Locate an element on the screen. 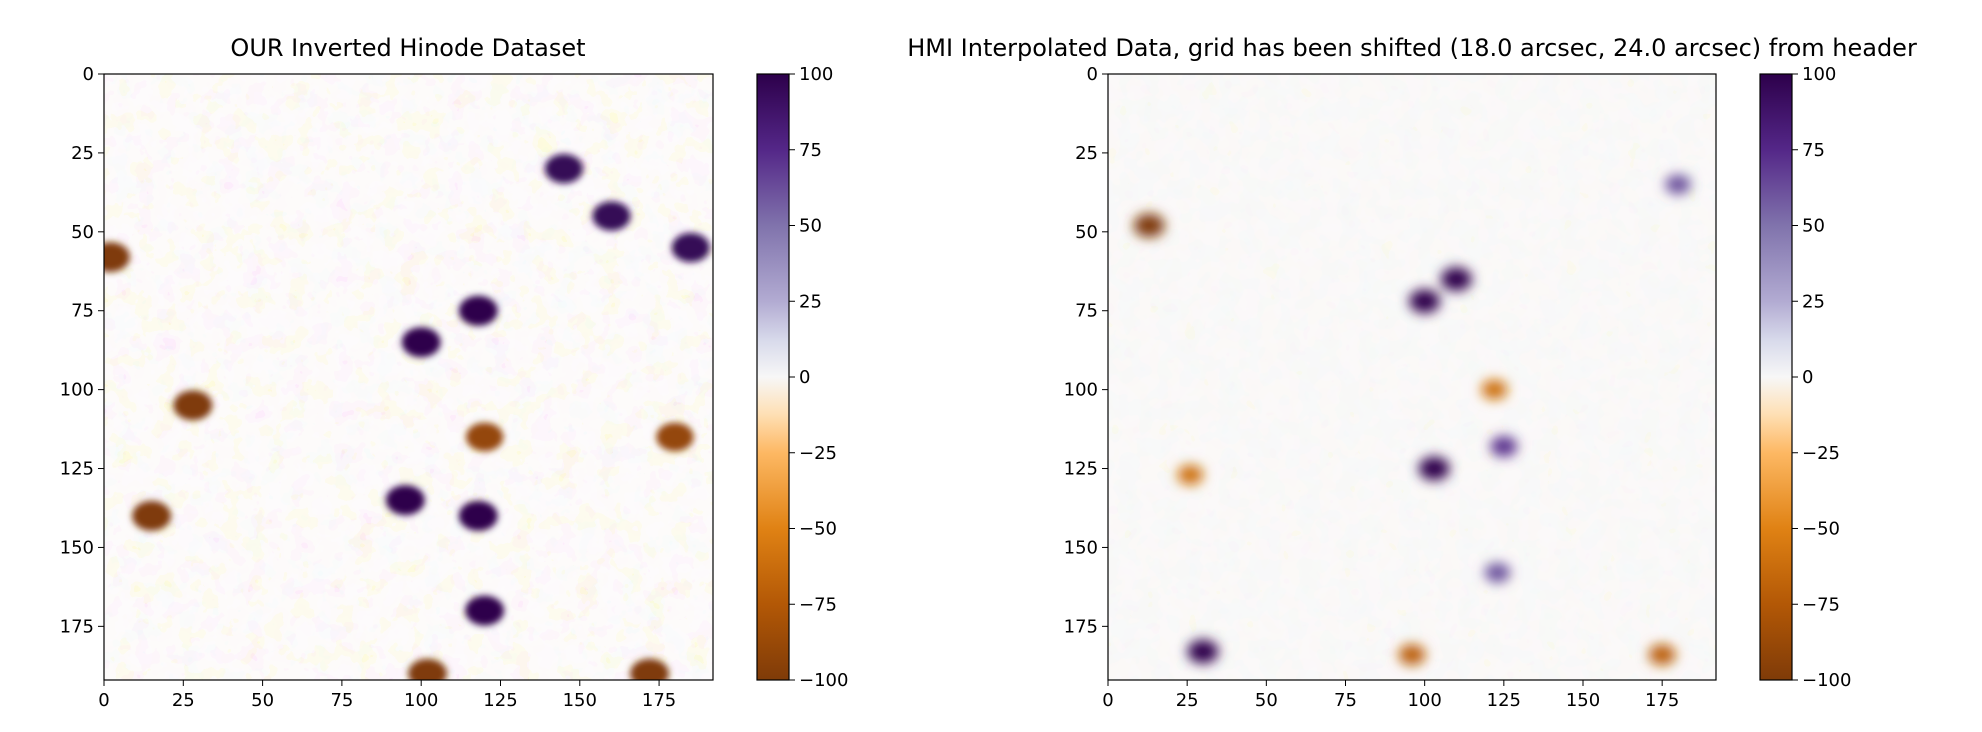 The height and width of the screenshot is (732, 1982). chart-title: OUR Inverted Hinode Dataset is located at coordinates (407, 48).